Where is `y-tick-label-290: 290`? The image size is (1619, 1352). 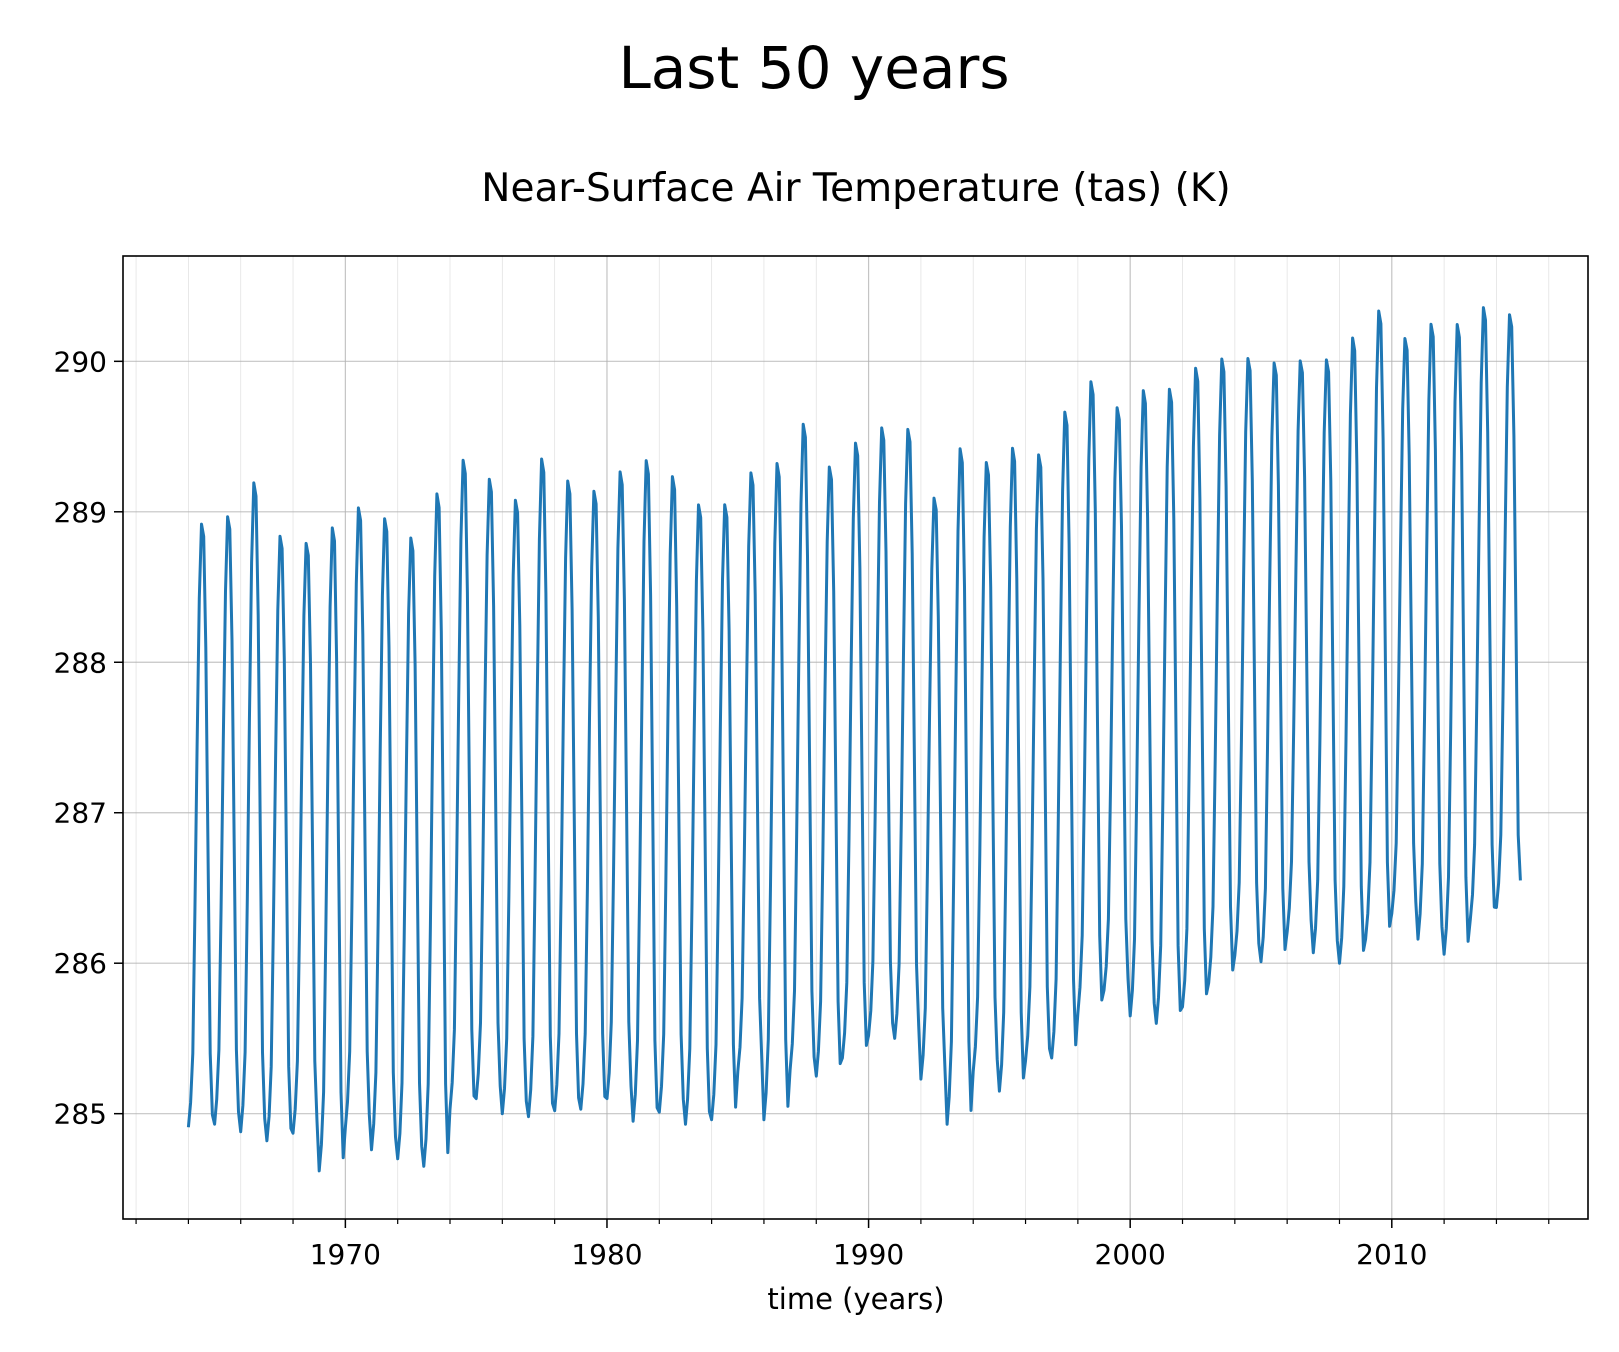 y-tick-label-290: 290 is located at coordinates (80, 361).